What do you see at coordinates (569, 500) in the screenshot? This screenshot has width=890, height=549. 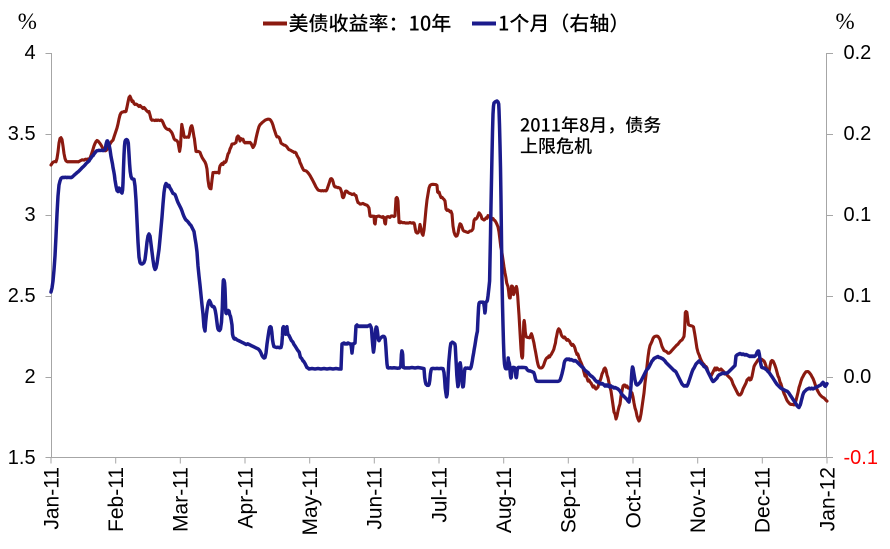 I see `svg-text: Sep-11` at bounding box center [569, 500].